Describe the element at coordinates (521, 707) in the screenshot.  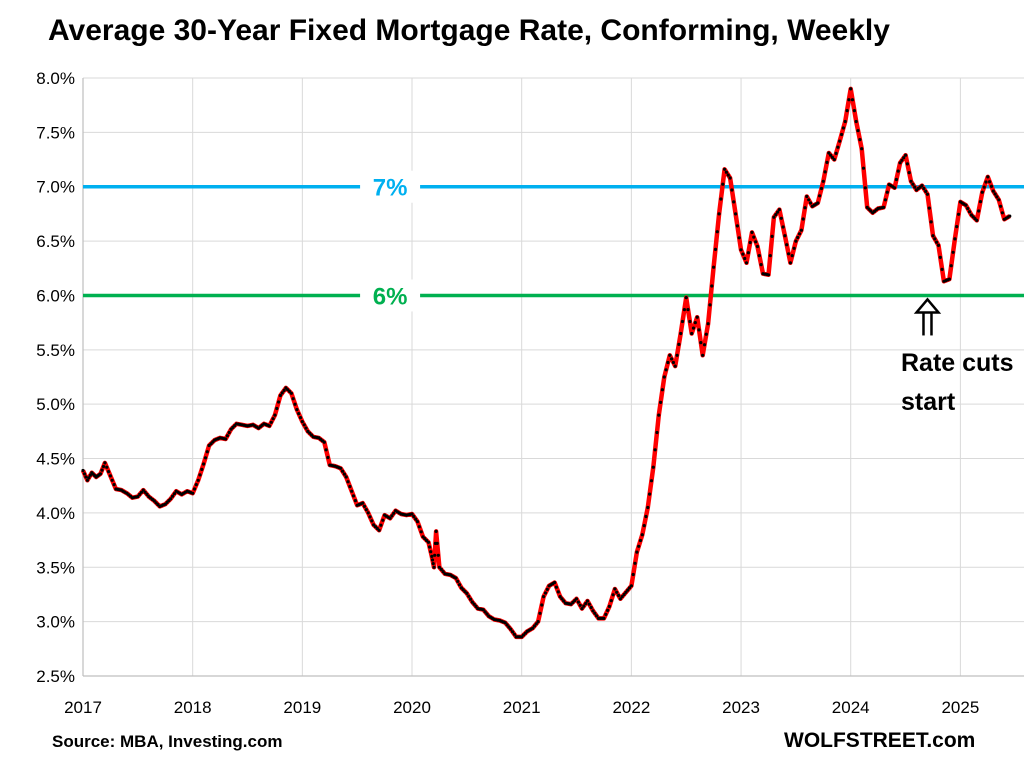
I see `x-axis-ticks: 2017 2018 2019 2020 2021 2022 2023 2024 2025` at that location.